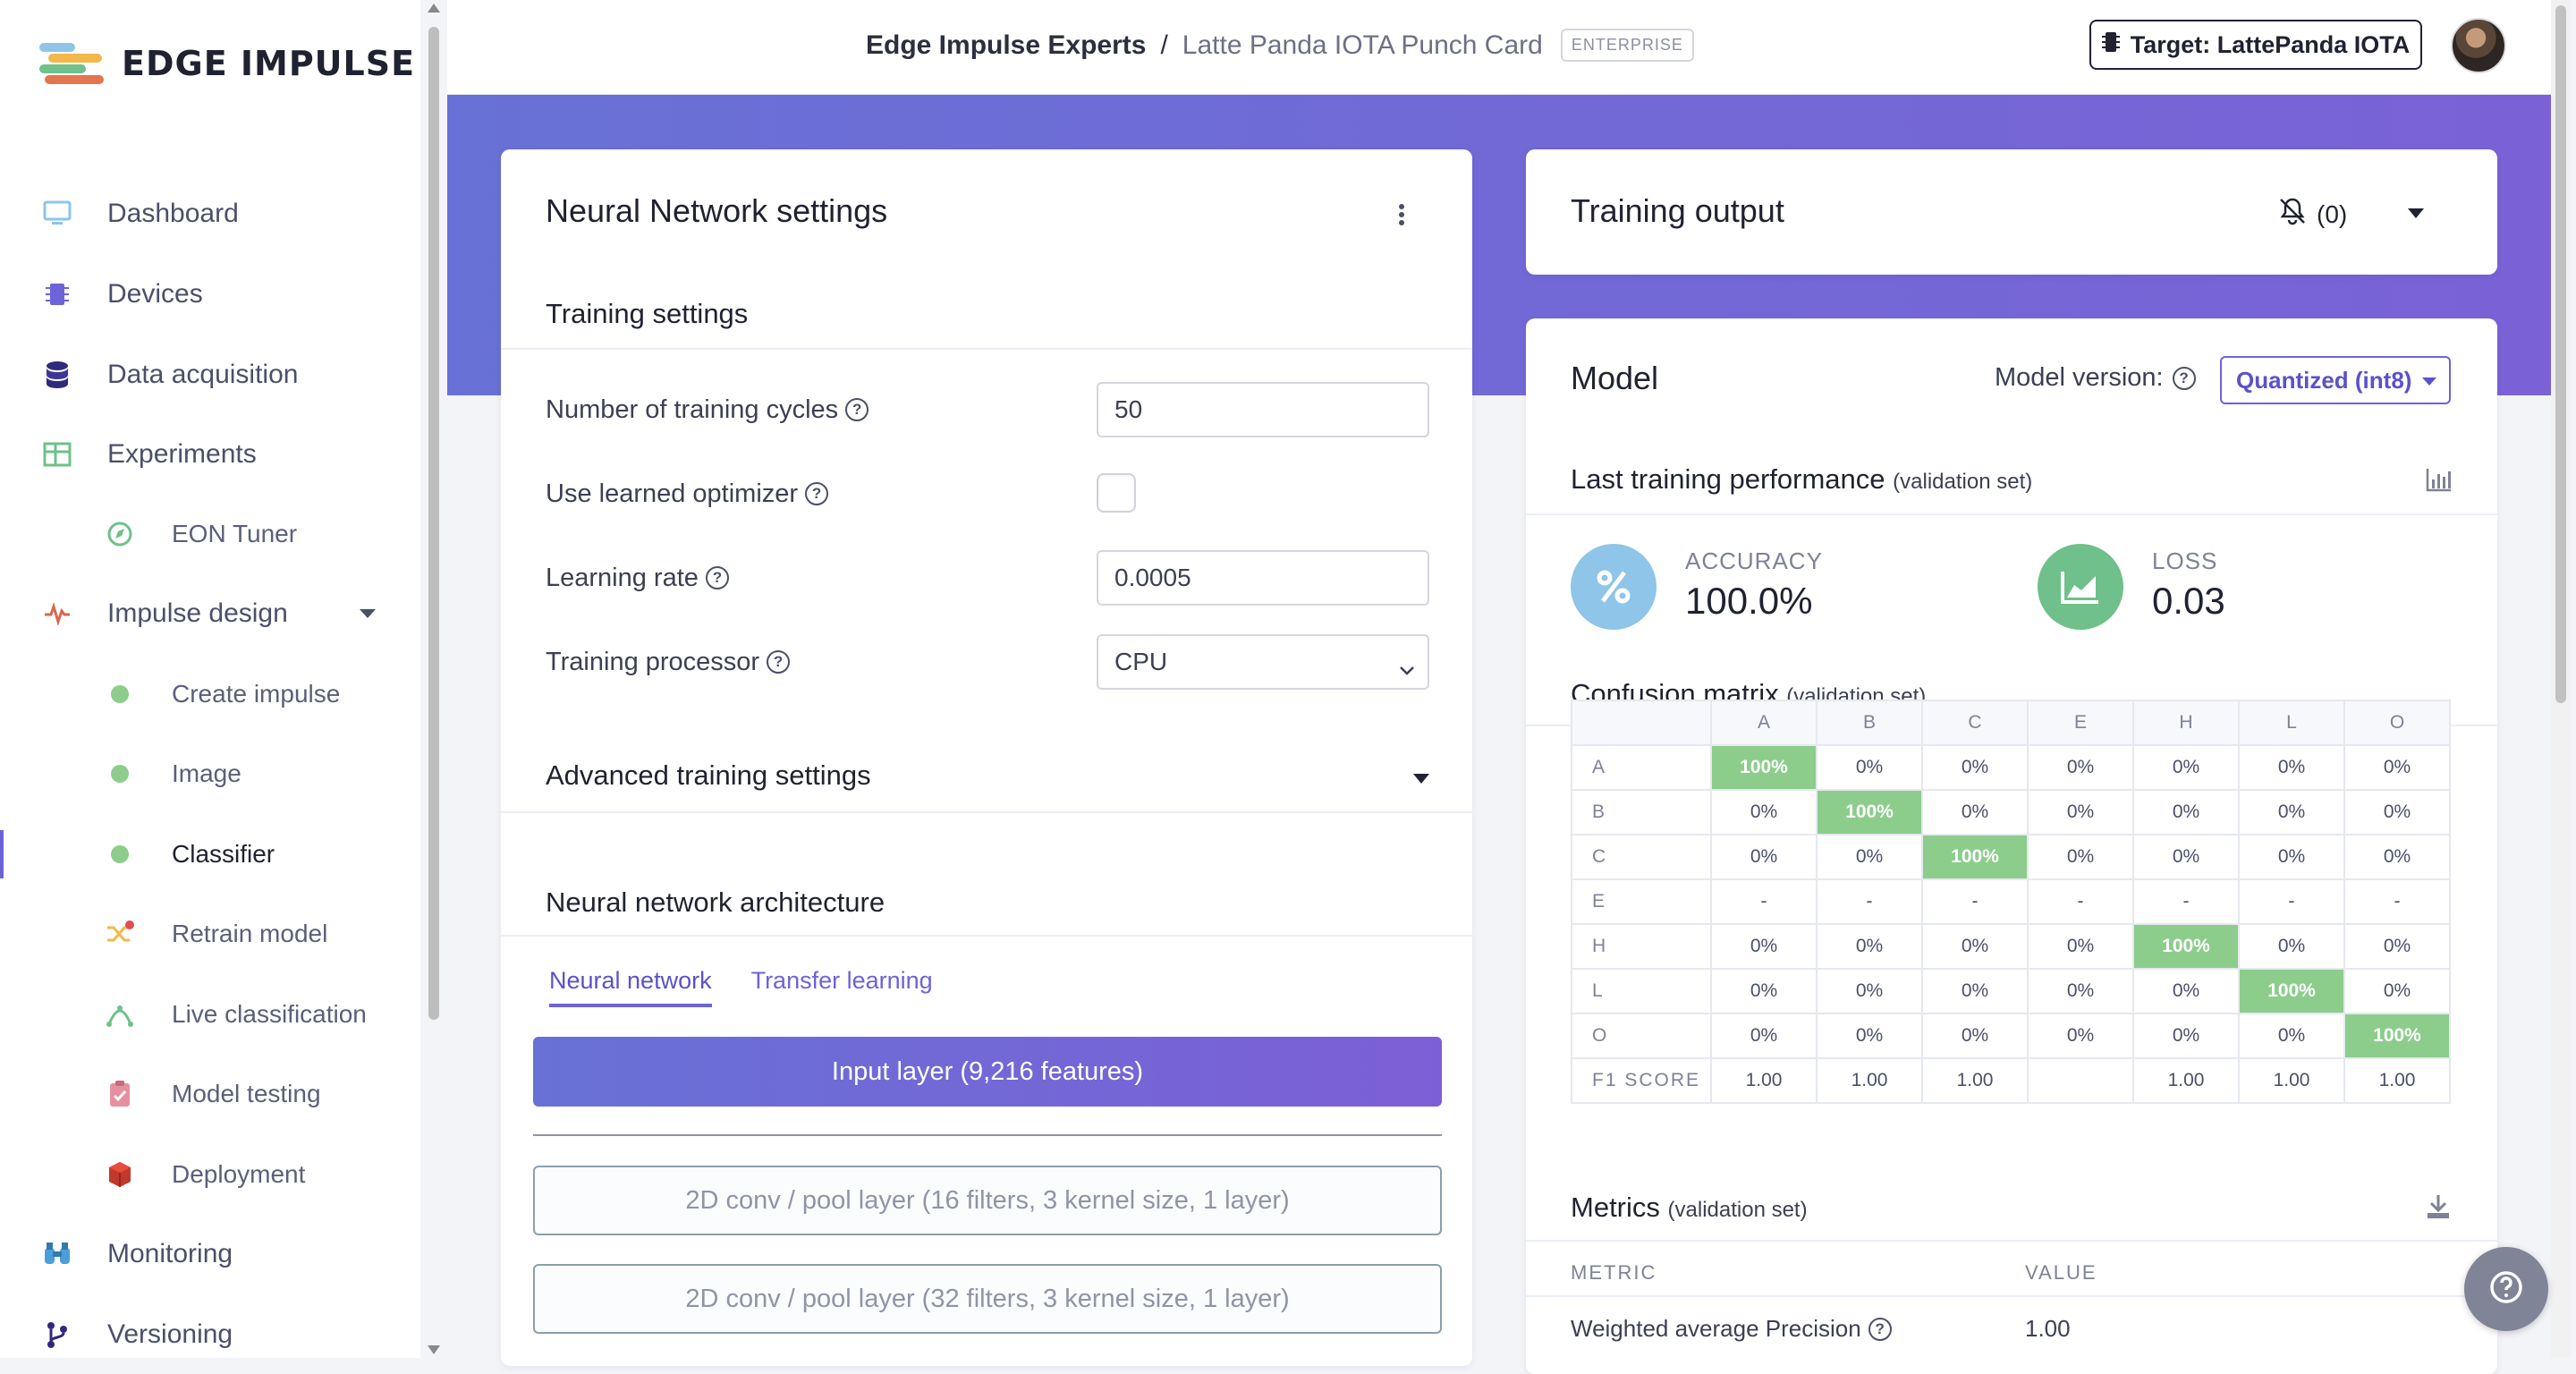 The image size is (2576, 1374). What do you see at coordinates (630, 987) in the screenshot?
I see `tab-neural-network: Neural network` at bounding box center [630, 987].